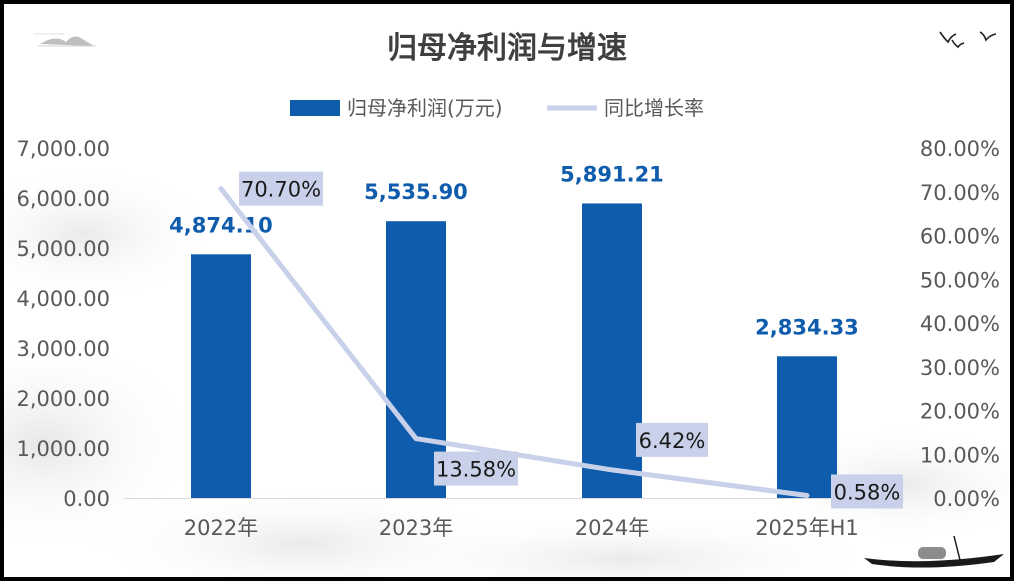 This screenshot has height=581, width=1014. What do you see at coordinates (416, 528) in the screenshot?
I see `x-axis-category-label: 2023年` at bounding box center [416, 528].